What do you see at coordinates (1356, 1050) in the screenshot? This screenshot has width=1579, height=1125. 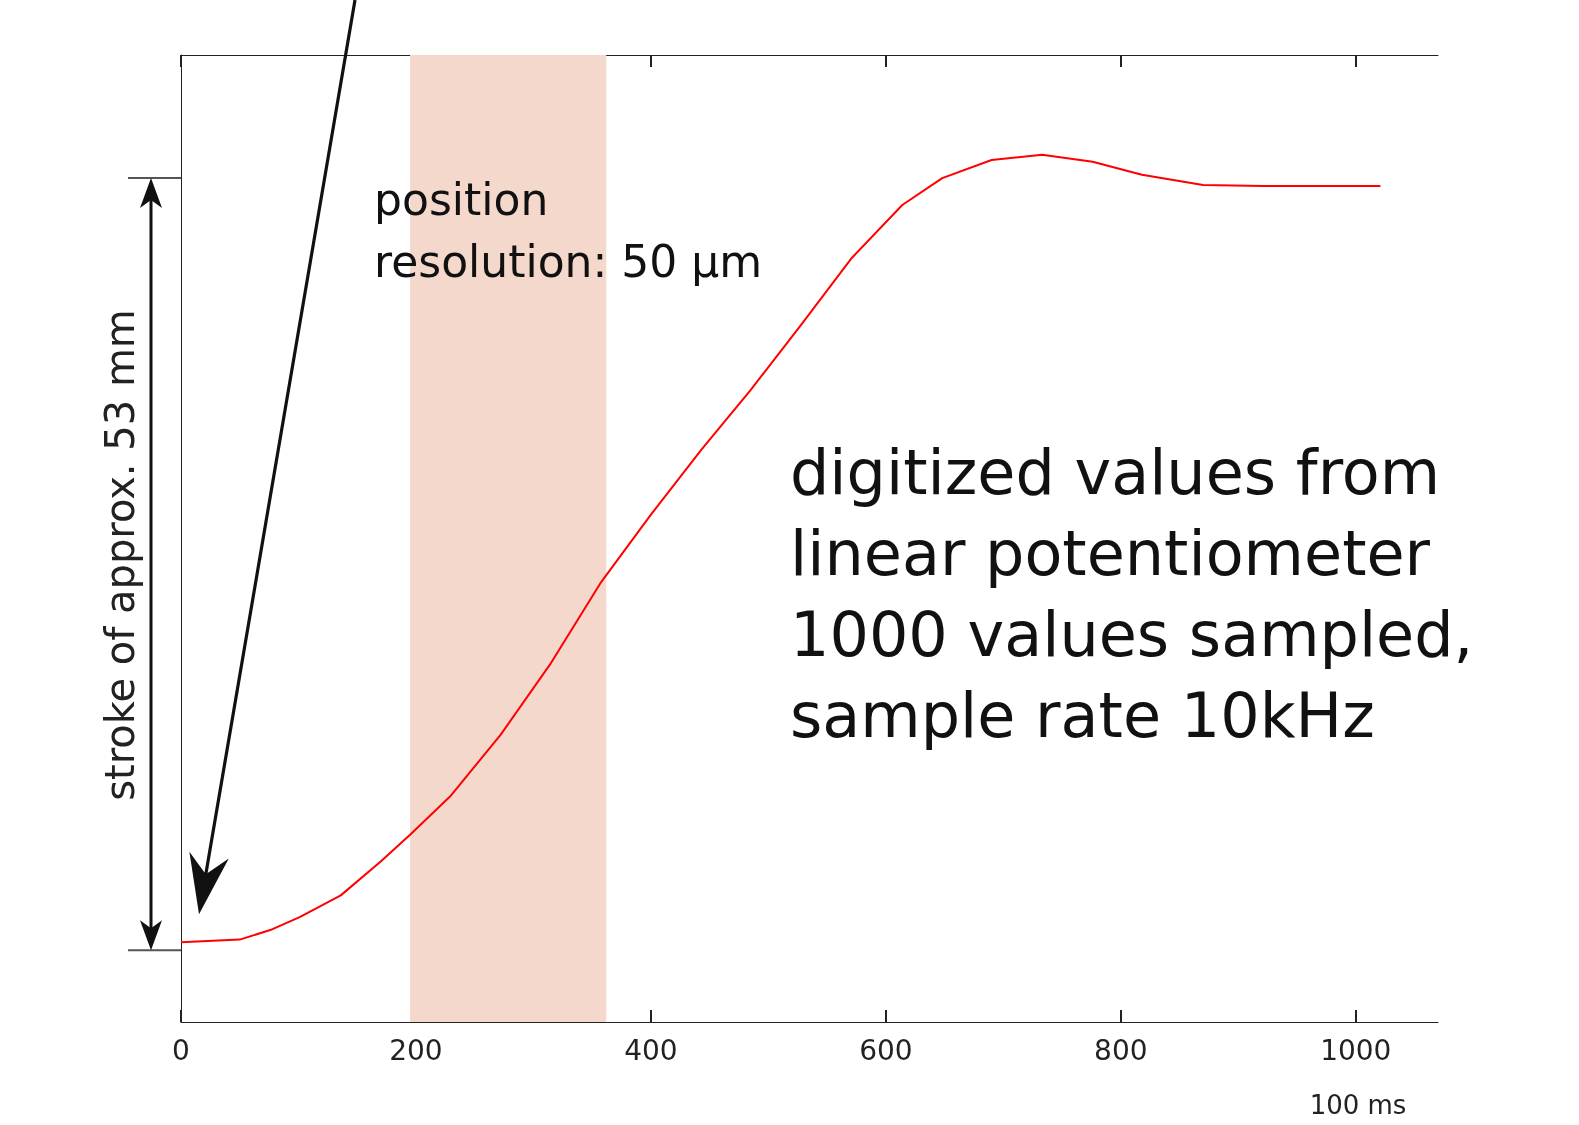 I see `x-tick-label: 1000` at bounding box center [1356, 1050].